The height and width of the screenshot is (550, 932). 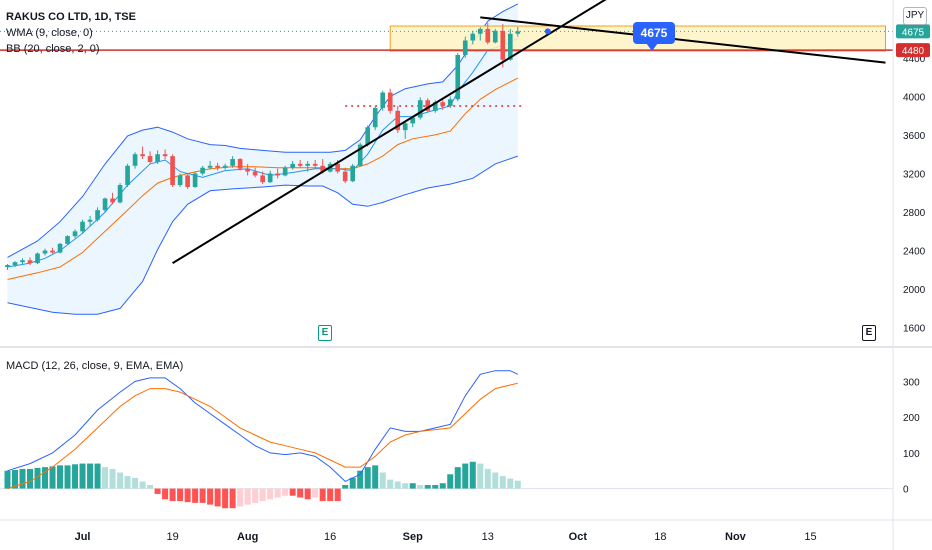 What do you see at coordinates (654, 33) in the screenshot?
I see `price-callout: 4675` at bounding box center [654, 33].